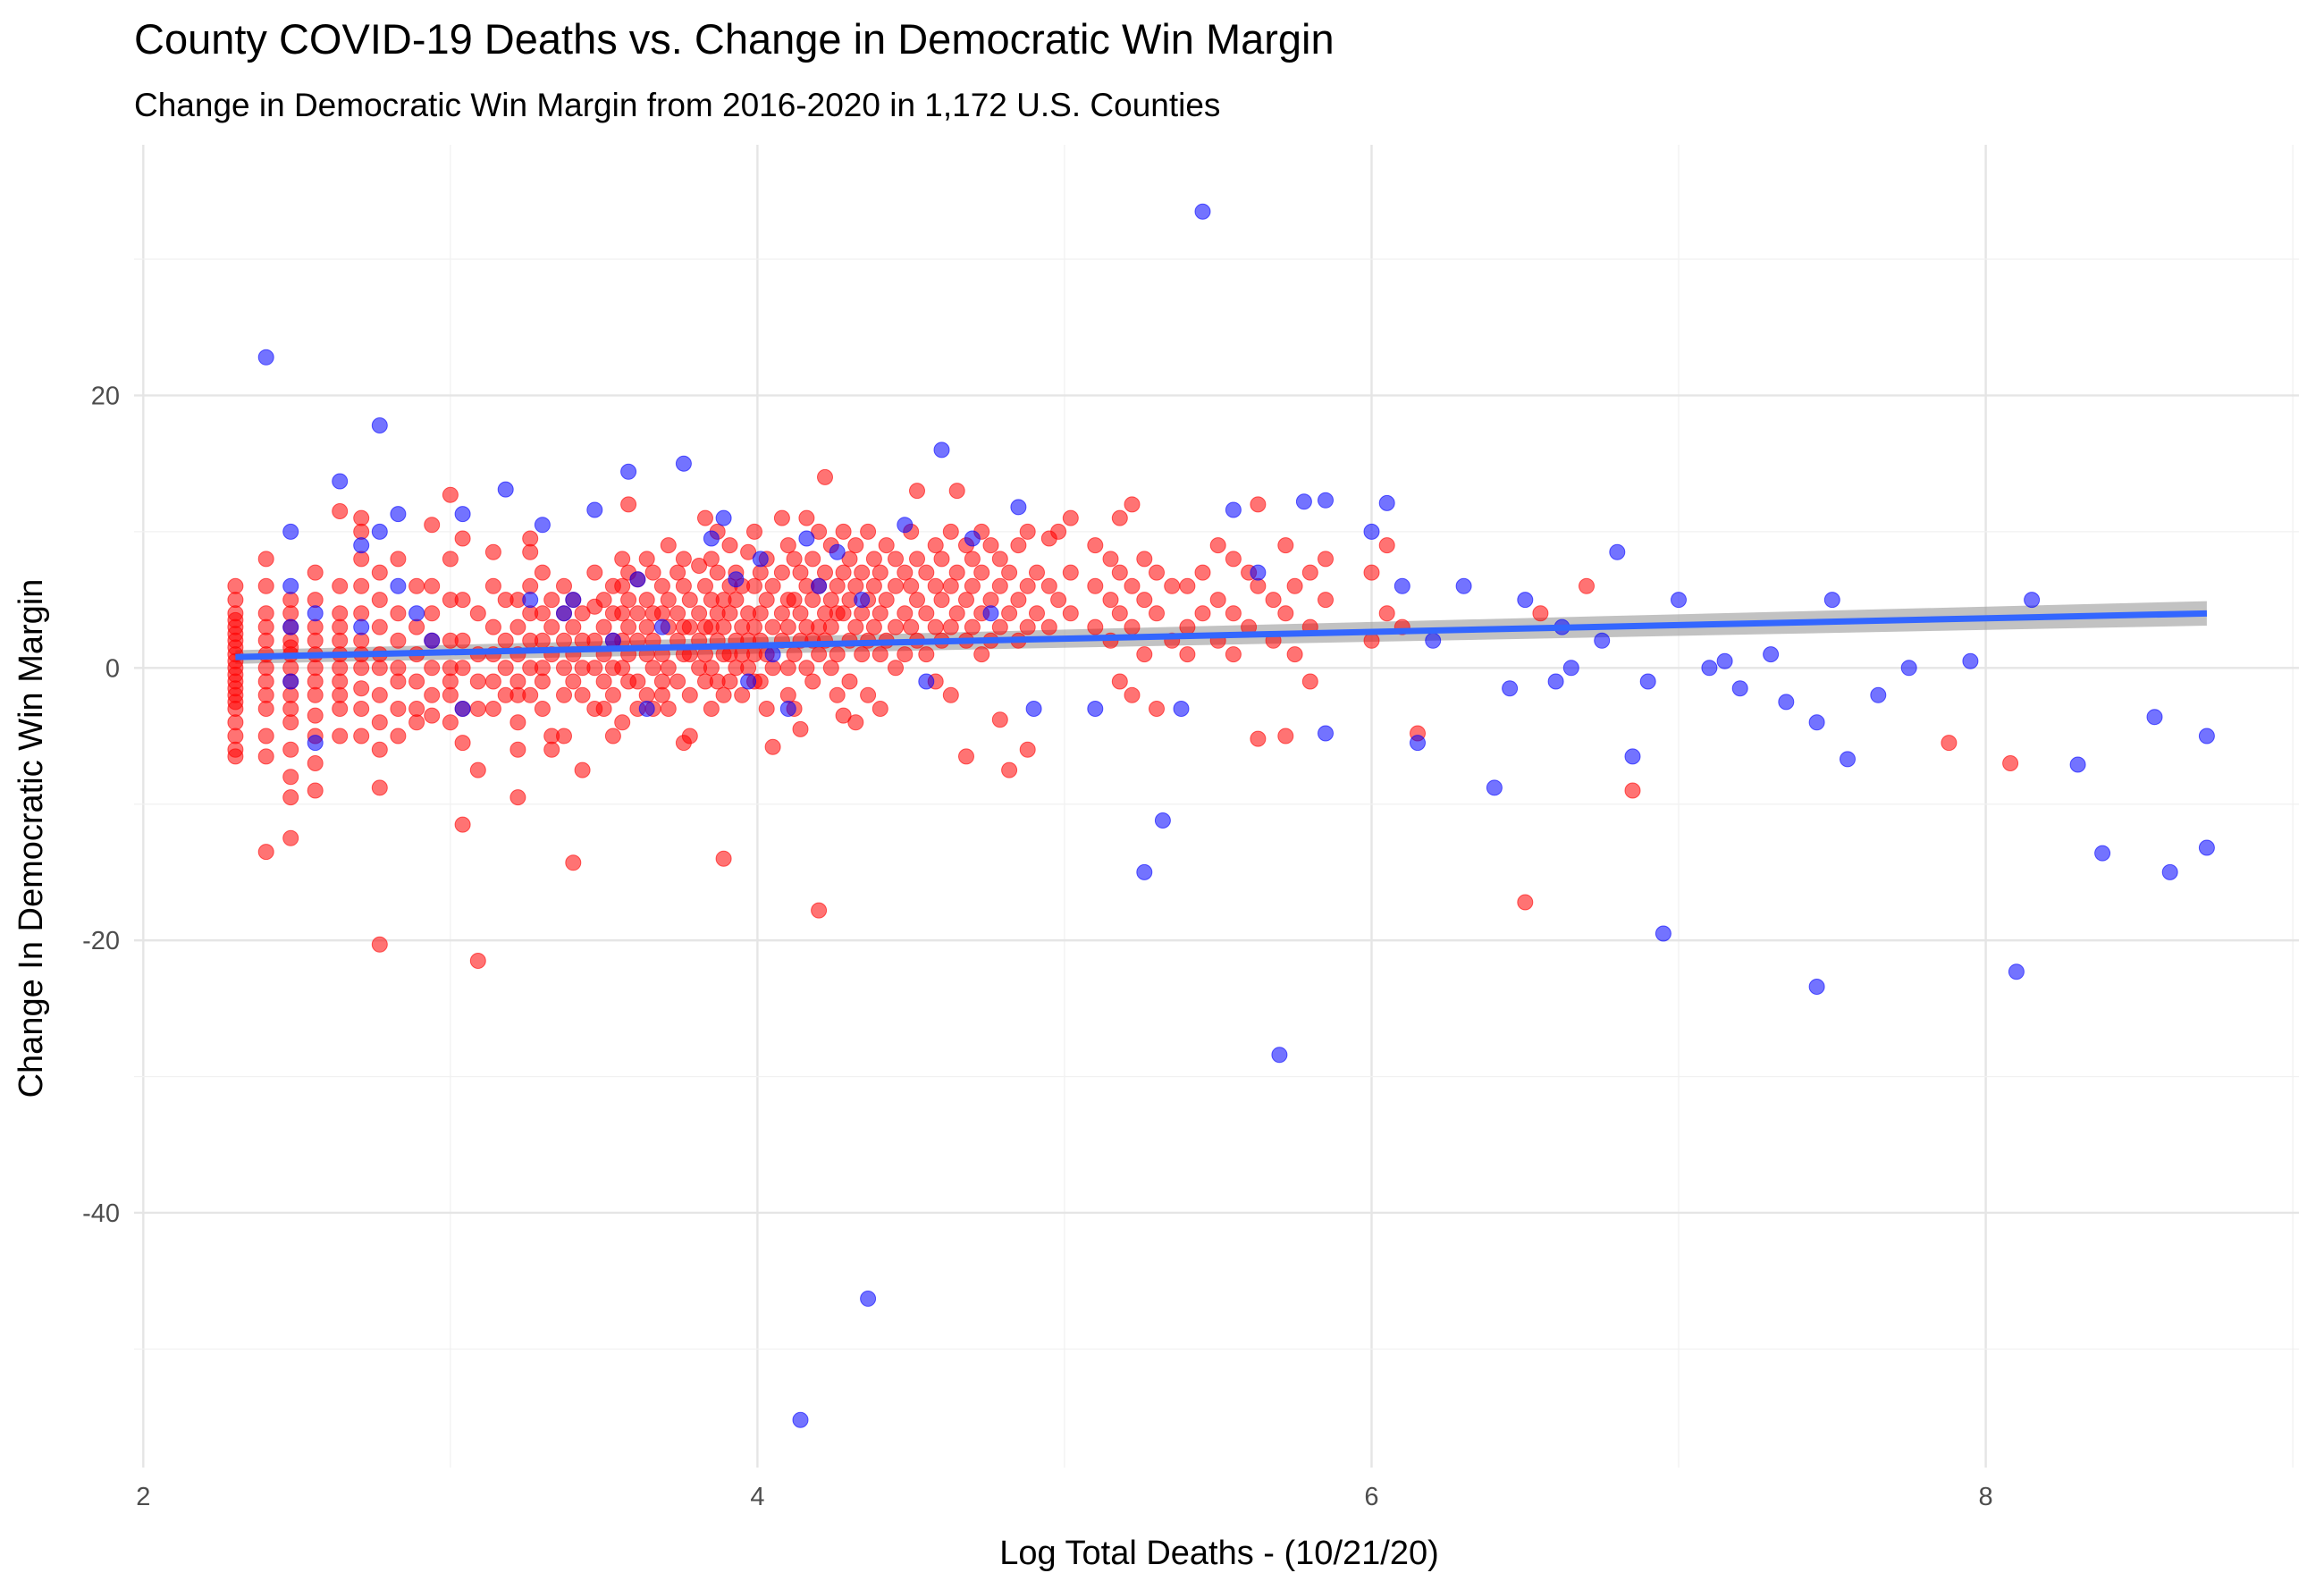 The height and width of the screenshot is (1590, 2324). Describe the element at coordinates (1986, 1497) in the screenshot. I see `x-tick-label: 8` at that location.